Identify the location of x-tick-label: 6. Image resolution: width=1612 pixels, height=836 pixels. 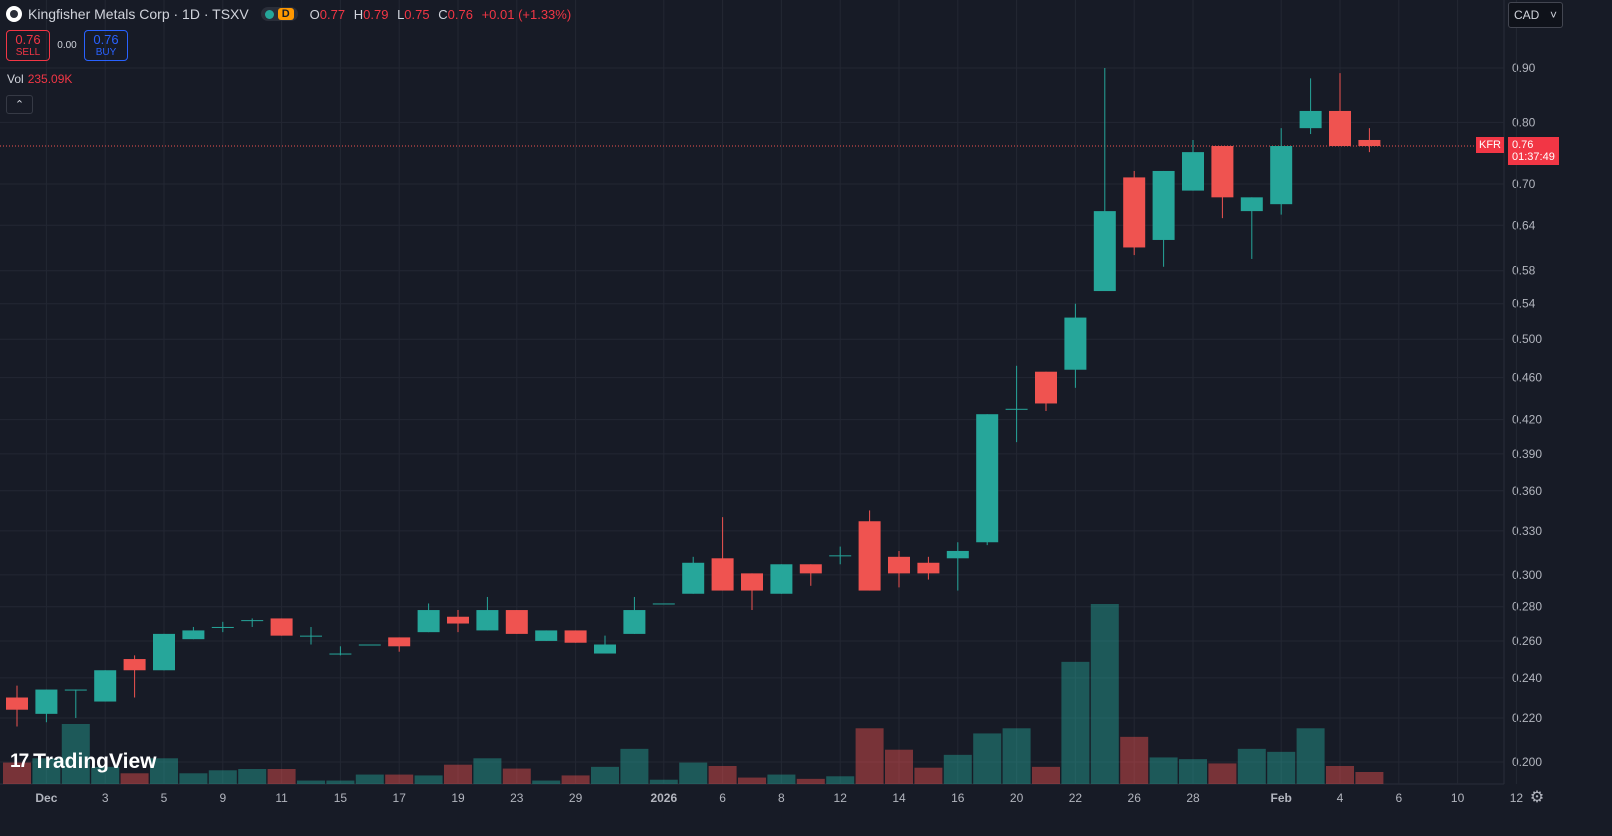
(1398, 798).